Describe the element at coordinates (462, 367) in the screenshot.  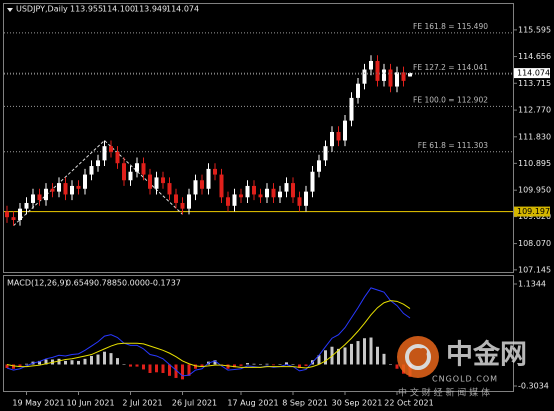
I see `watermark: 中金网 CNGOLD.COM 中 文 财 经 新 闻 媒 体` at that location.